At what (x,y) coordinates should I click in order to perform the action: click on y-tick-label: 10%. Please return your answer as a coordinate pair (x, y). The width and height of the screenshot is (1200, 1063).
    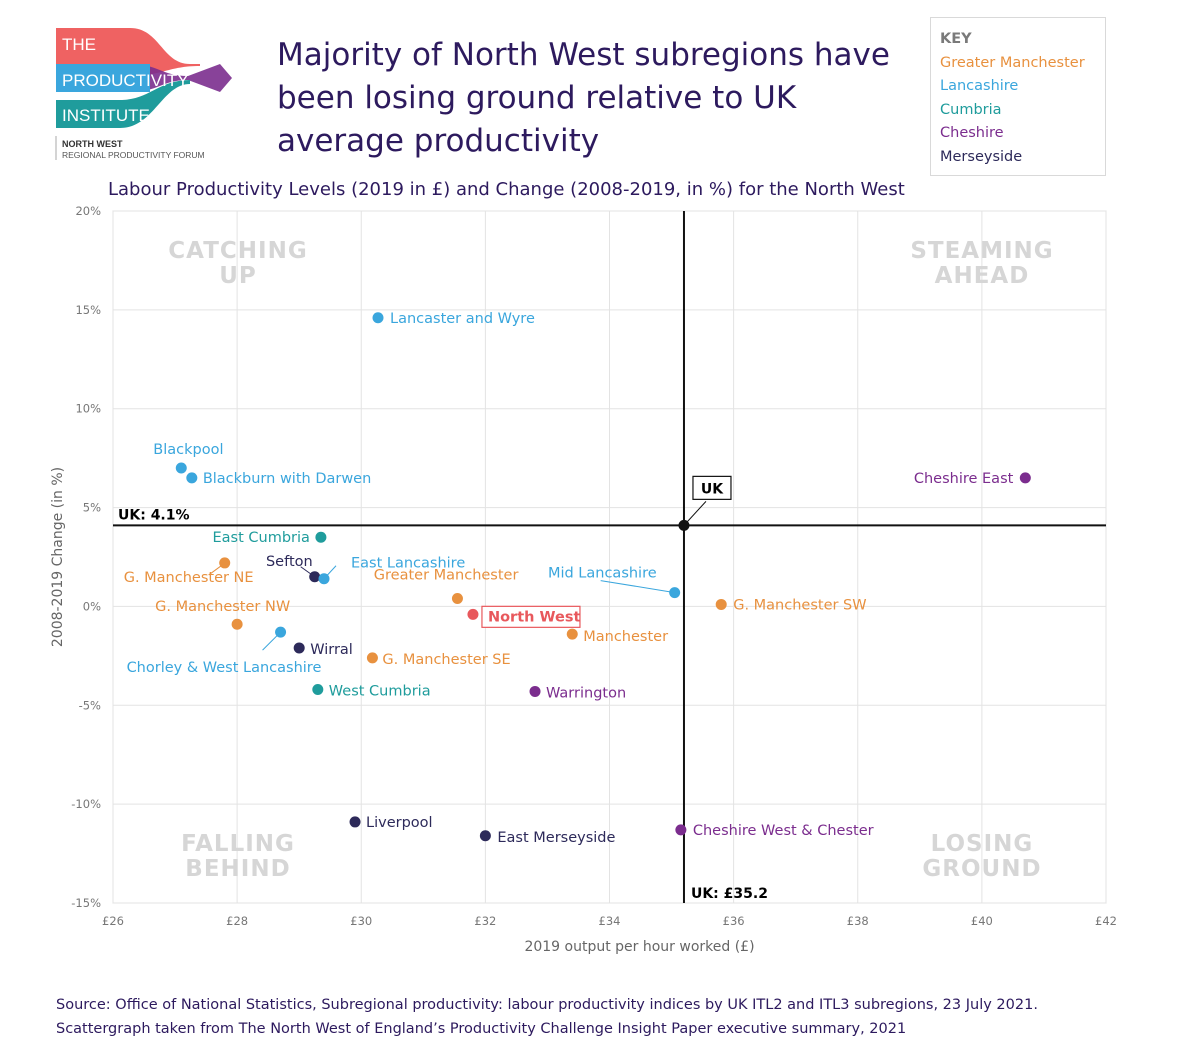
    Looking at the image, I should click on (88, 409).